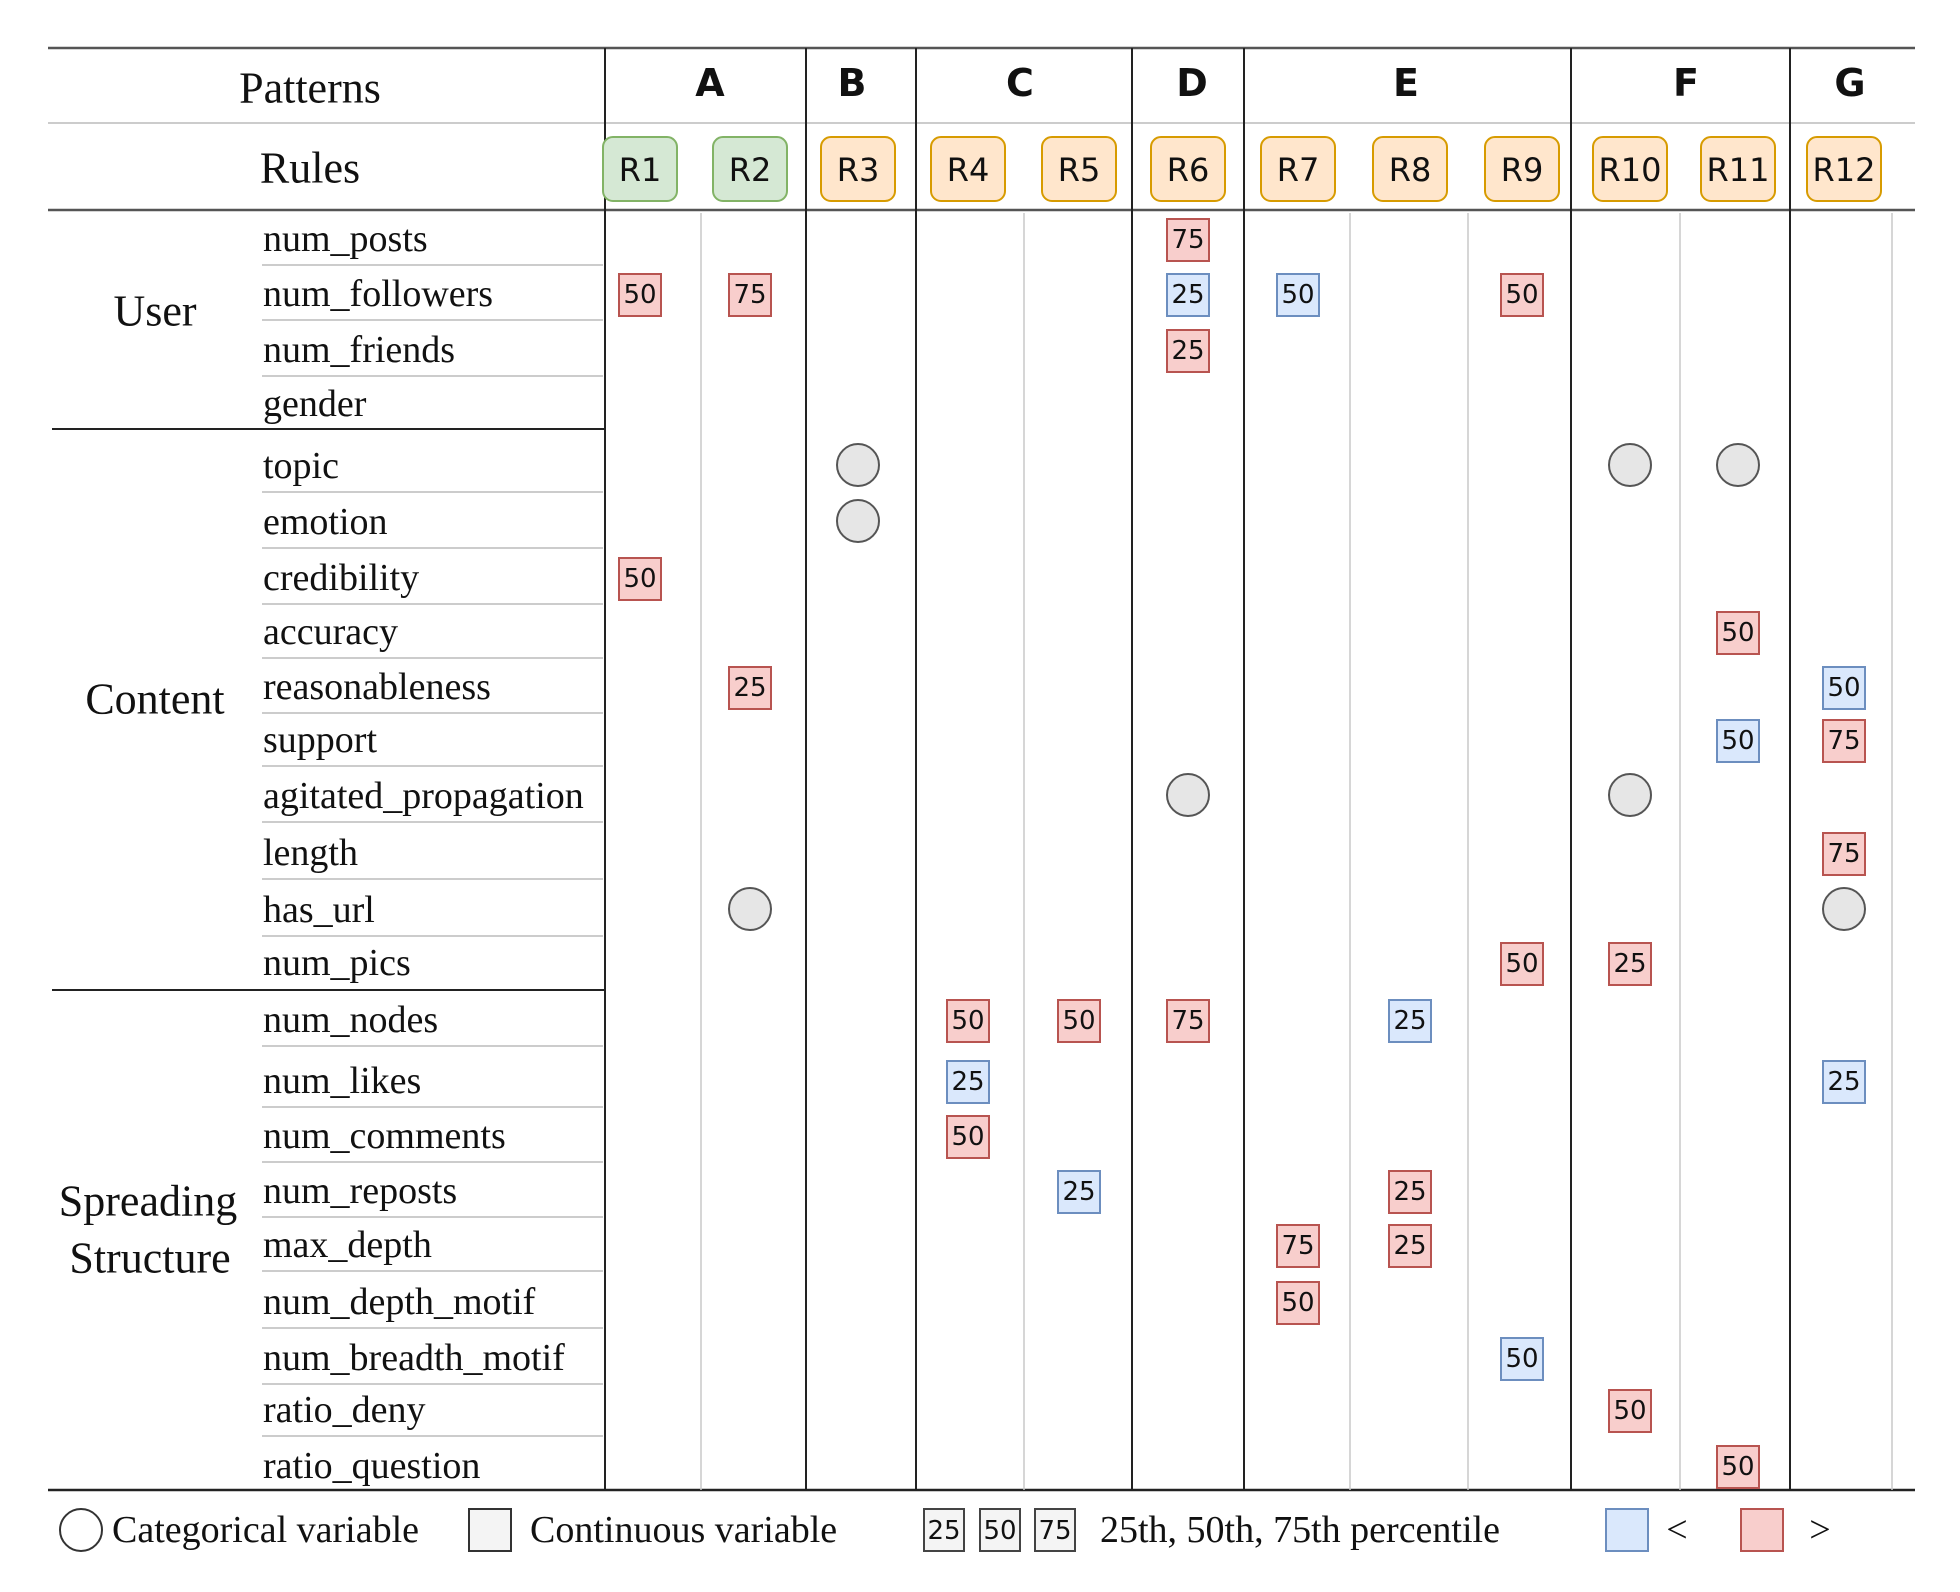  I want to click on feature-label-credibility: credibility, so click(341, 578).